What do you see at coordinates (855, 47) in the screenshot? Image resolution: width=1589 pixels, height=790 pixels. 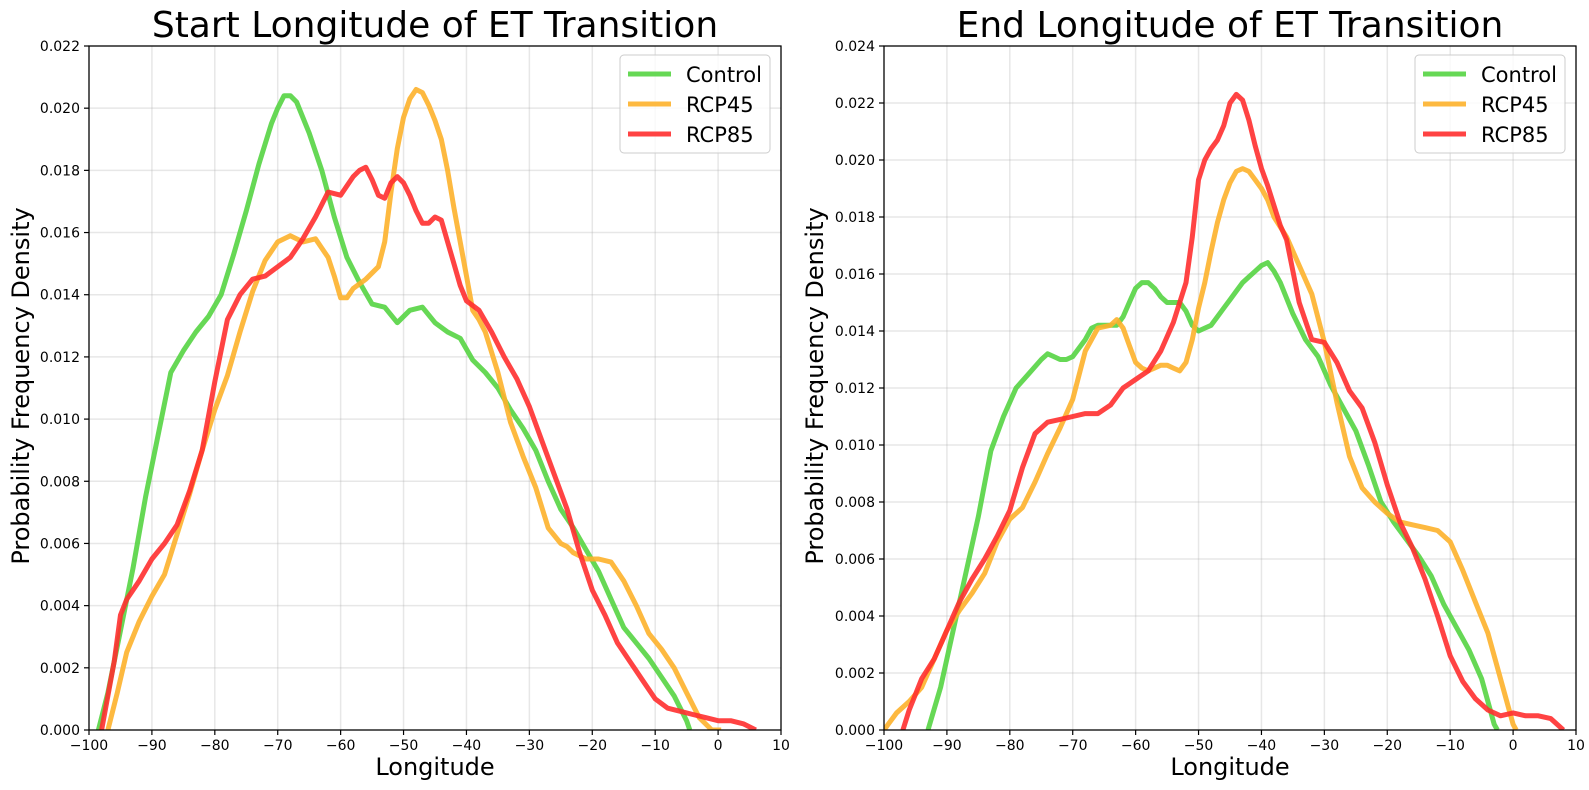 I see `y-tick-label: 0.024` at bounding box center [855, 47].